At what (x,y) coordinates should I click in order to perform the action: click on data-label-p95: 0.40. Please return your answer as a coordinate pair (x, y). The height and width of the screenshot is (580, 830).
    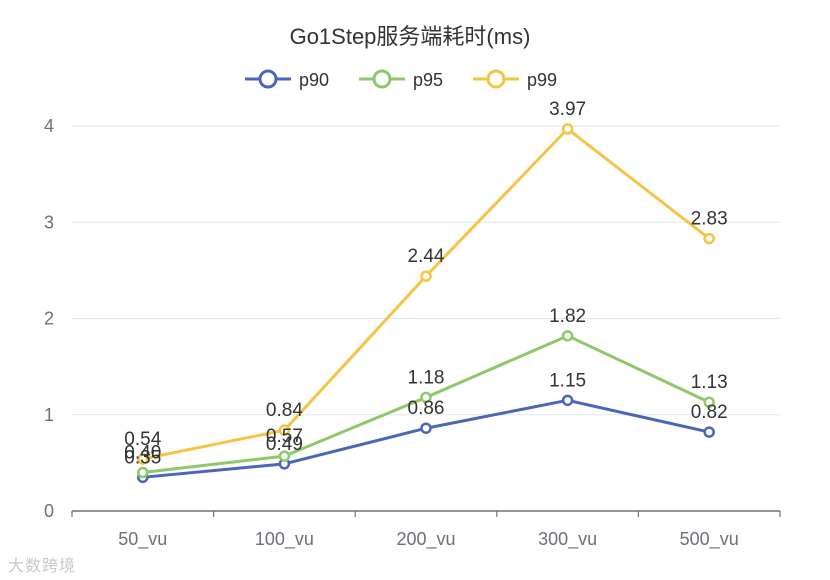
    Looking at the image, I should click on (142, 453).